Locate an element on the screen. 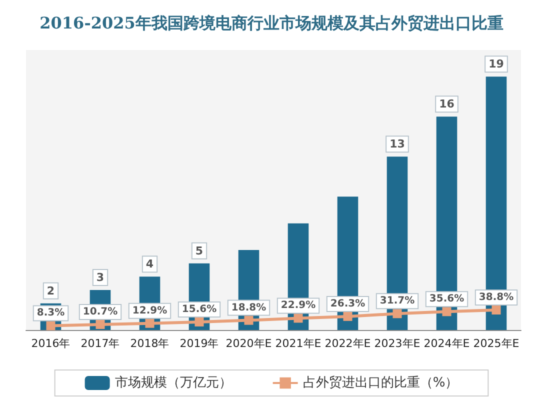 Image resolution: width=543 pixels, height=408 pixels. data-label: 2 is located at coordinates (50, 291).